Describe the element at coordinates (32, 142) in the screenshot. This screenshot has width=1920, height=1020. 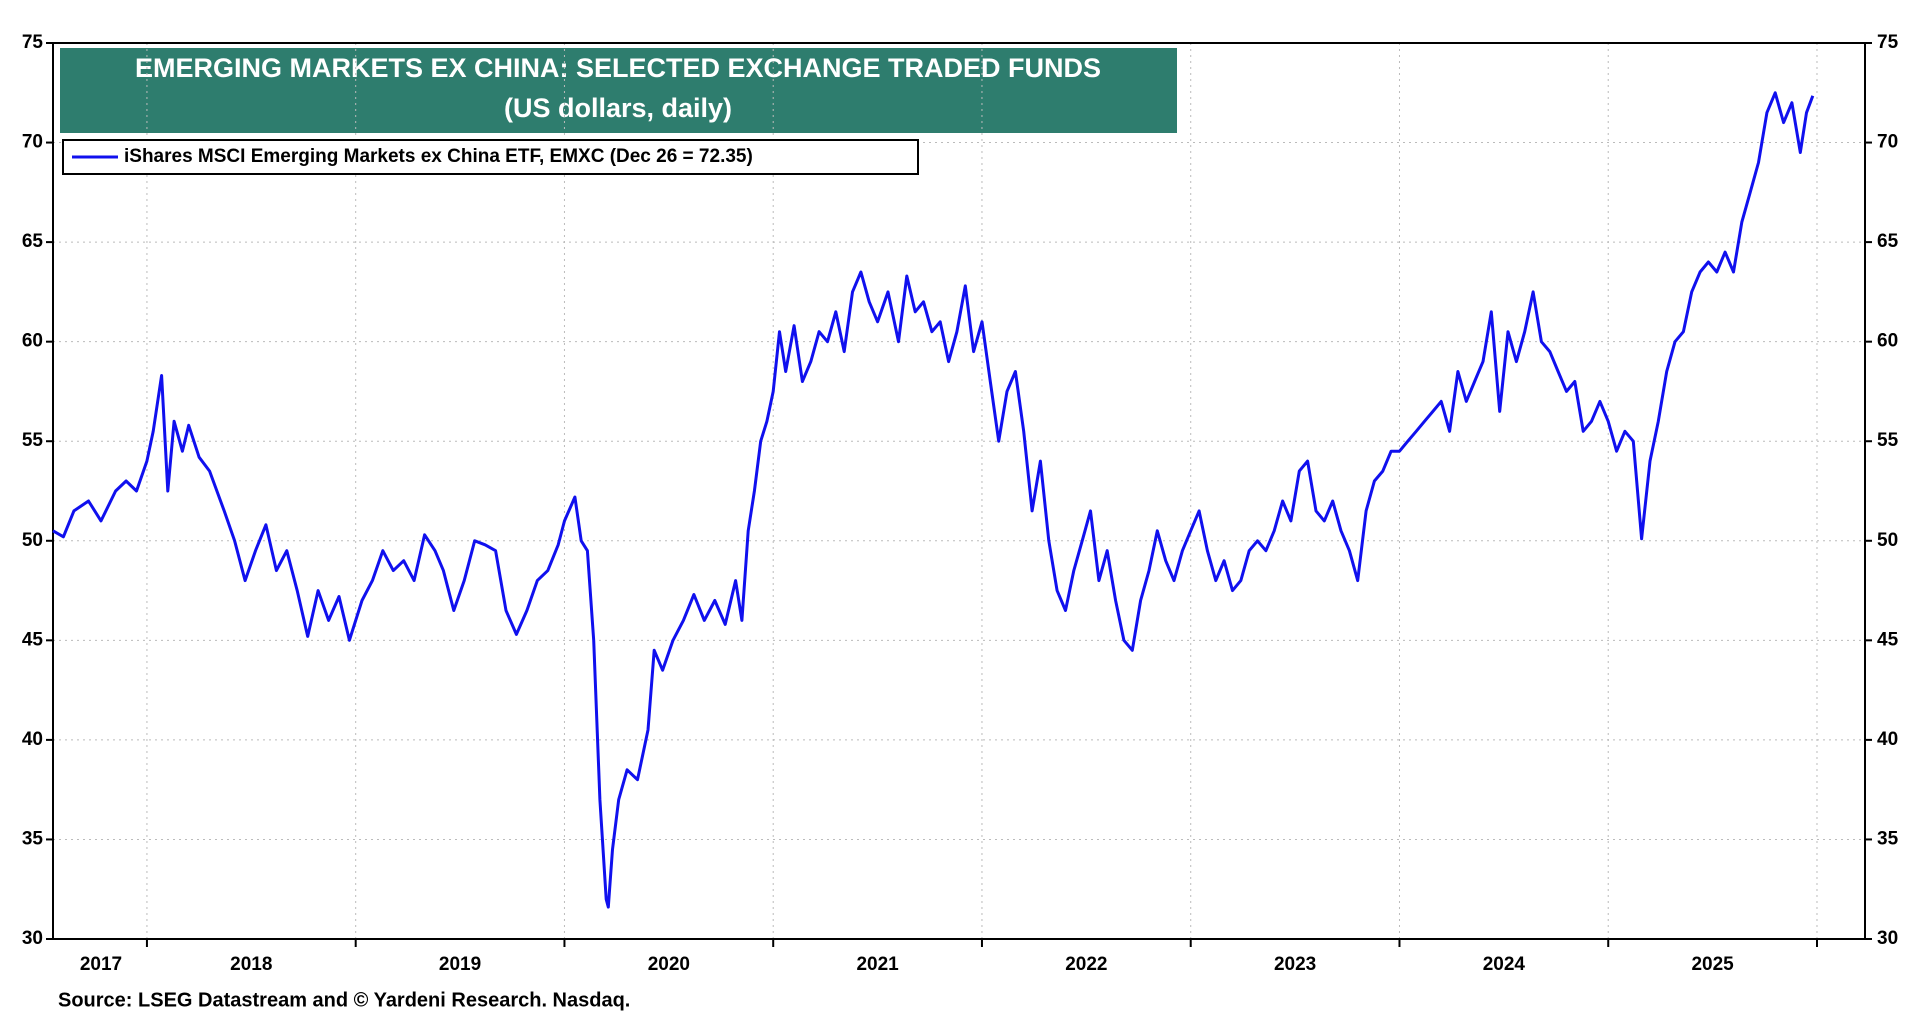
I see `y-tick-label: 70` at that location.